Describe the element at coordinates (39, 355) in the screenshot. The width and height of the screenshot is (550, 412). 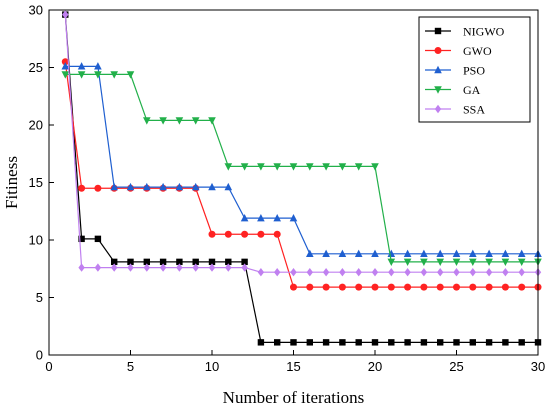
I see `y-tick-label: 0` at that location.